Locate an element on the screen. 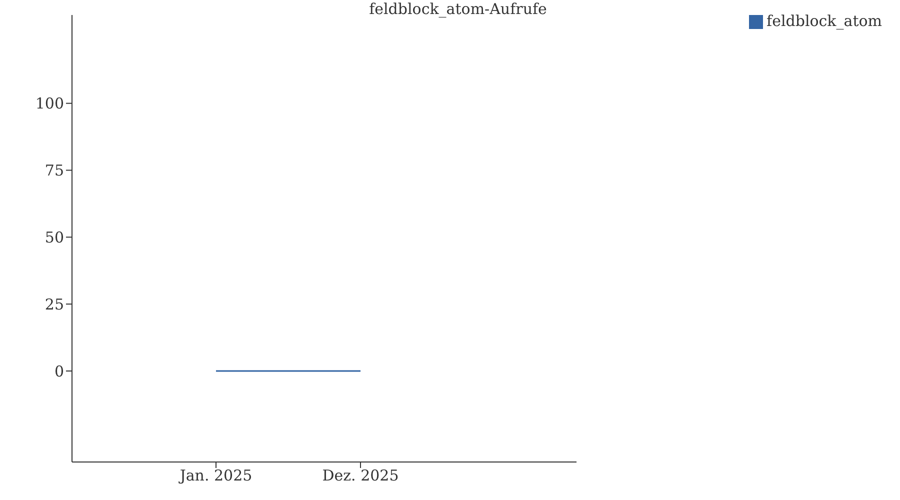 This screenshot has height=500, width=900. y-tick-label: 100 is located at coordinates (49, 103).